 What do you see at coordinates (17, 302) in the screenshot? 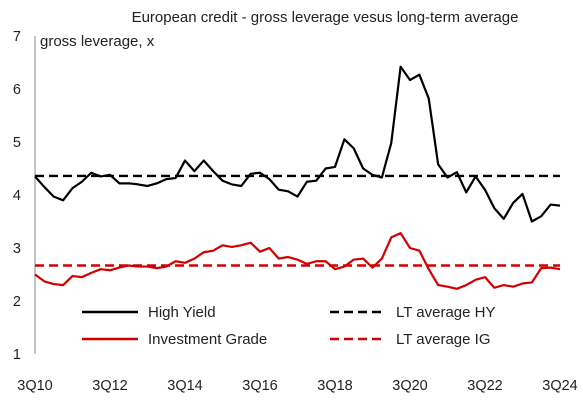
I see `y-tick-label: 2` at bounding box center [17, 302].